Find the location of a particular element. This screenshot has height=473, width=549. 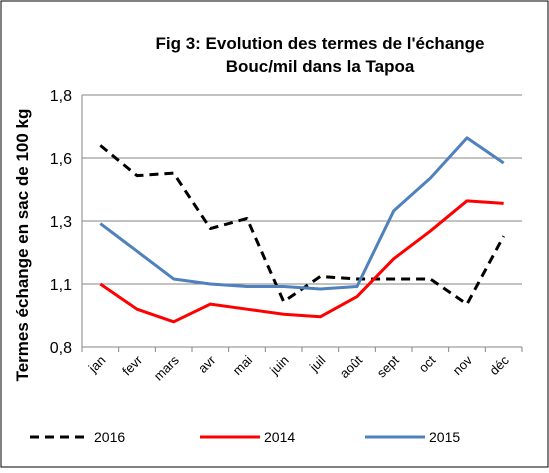

legend-label: 2015 is located at coordinates (444, 437).